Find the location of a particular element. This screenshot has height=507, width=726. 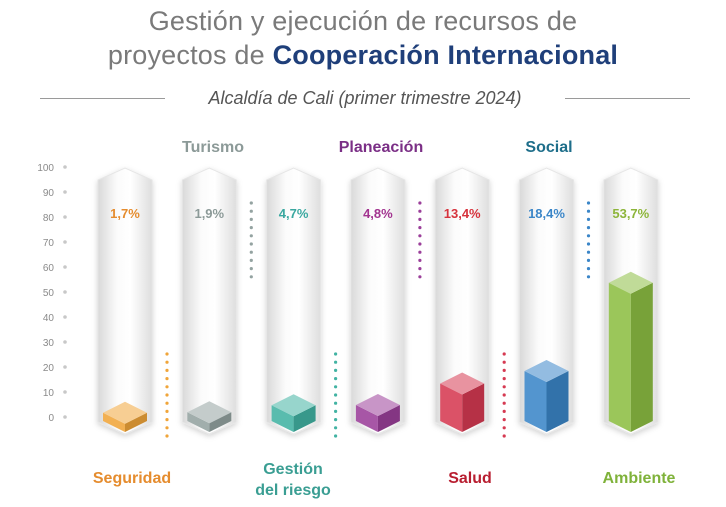

bar-2-top-face is located at coordinates (209, 412).